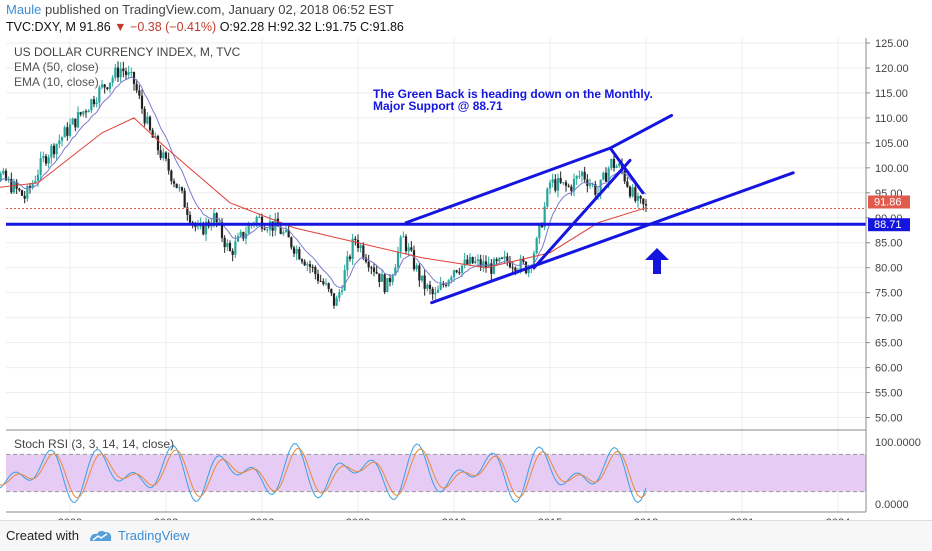 The width and height of the screenshot is (932, 551). I want to click on author-link: Maule, so click(24, 9).